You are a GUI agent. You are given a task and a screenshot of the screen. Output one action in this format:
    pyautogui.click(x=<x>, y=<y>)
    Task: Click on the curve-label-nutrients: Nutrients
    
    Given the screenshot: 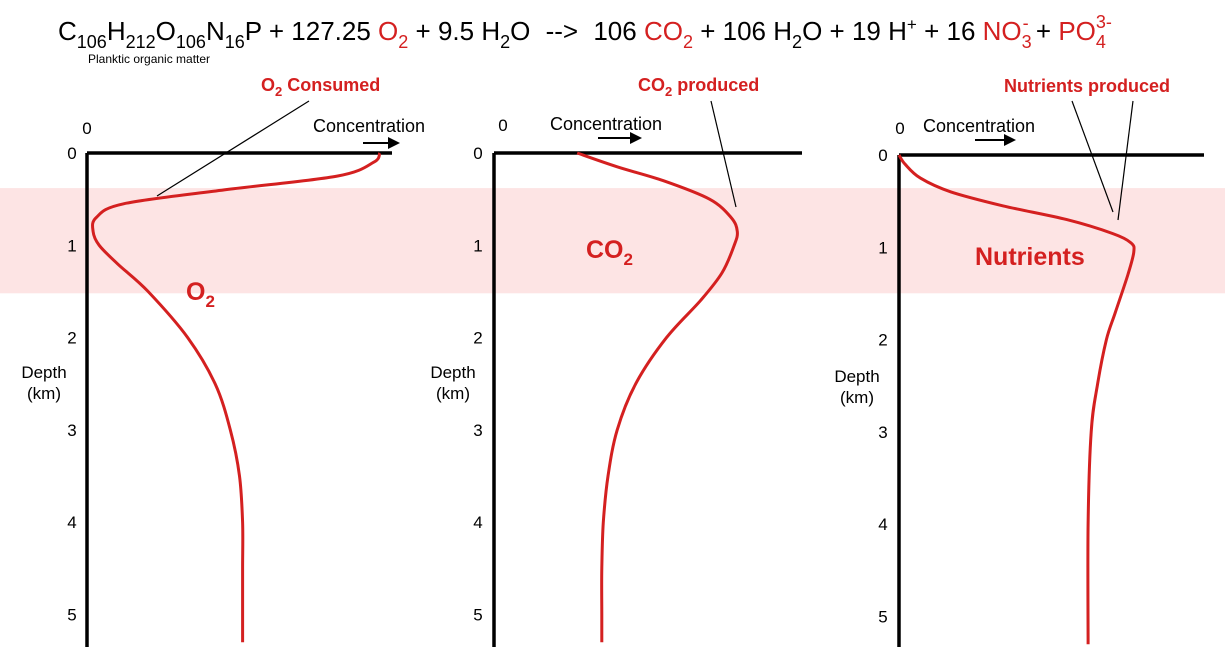 What is the action you would take?
    pyautogui.click(x=1030, y=257)
    